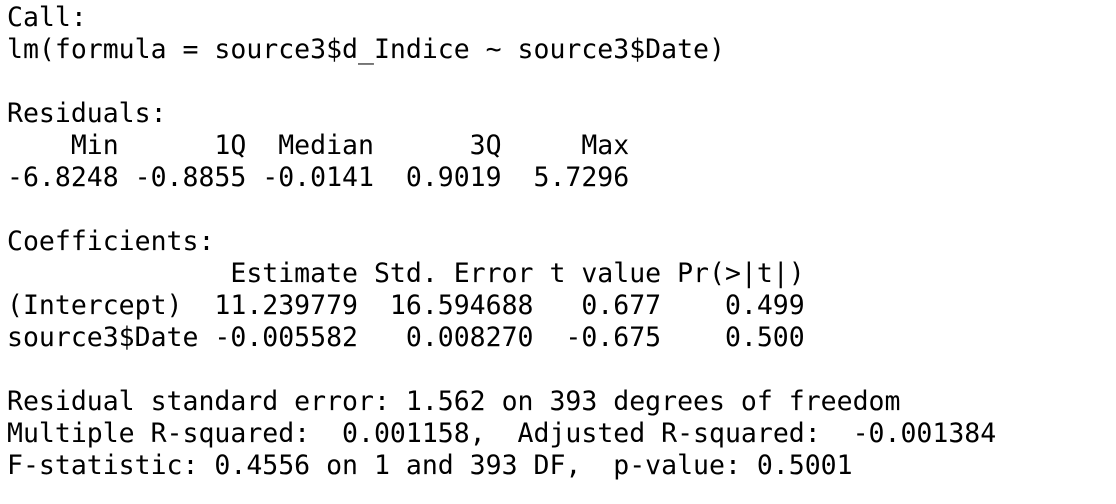 The image size is (1116, 504). I want to click on residuals-labels-row: Min 1Q Median 3Q Max, so click(326, 145).